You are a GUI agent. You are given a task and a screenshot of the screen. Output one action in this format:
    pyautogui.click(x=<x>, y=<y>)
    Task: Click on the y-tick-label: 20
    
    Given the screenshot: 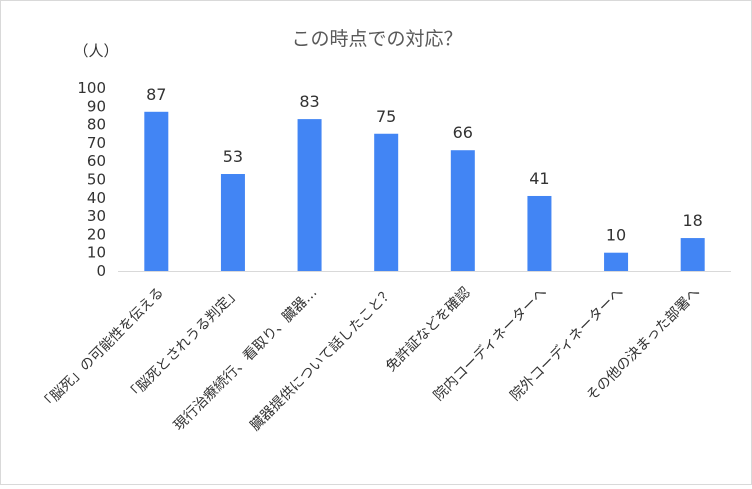 What is the action you would take?
    pyautogui.click(x=96, y=234)
    